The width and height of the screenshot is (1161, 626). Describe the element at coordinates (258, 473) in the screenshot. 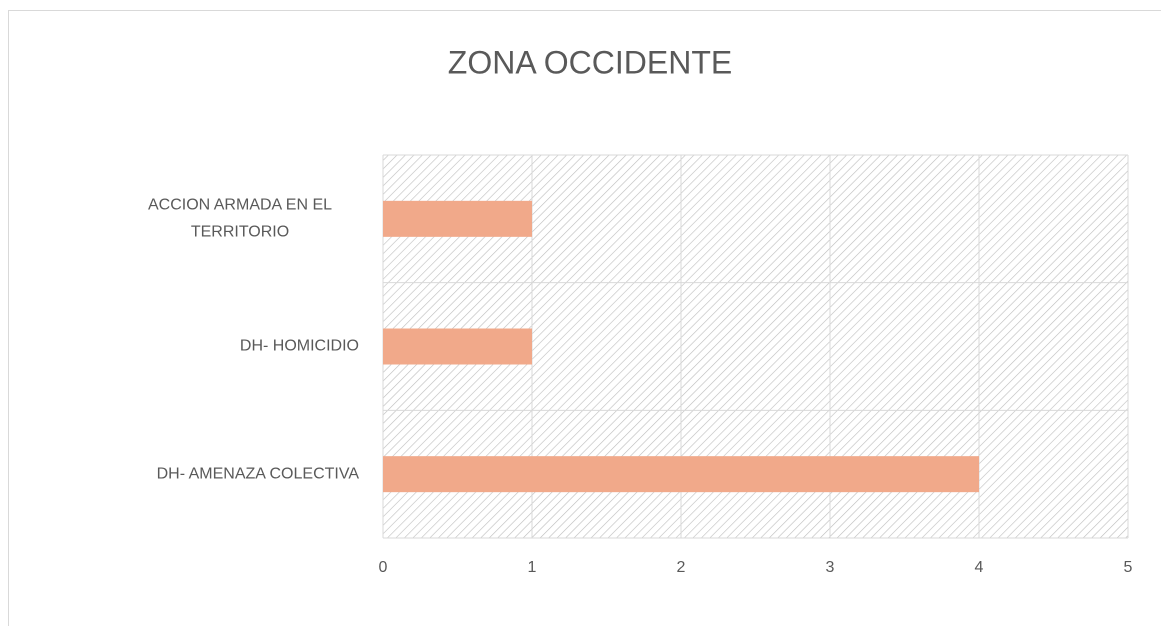

I see `y-tick-label: DH- AMENAZA COLECTIVA` at that location.